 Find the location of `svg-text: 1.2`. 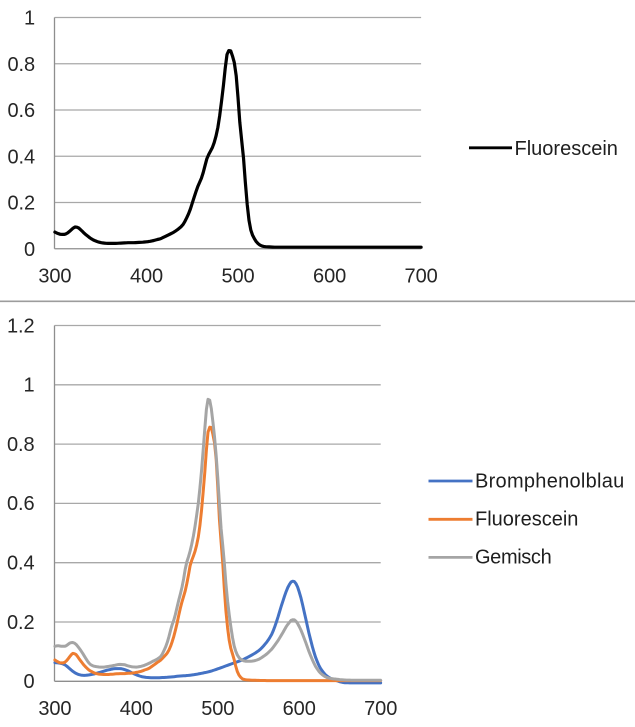

svg-text: 1.2 is located at coordinates (21, 326).